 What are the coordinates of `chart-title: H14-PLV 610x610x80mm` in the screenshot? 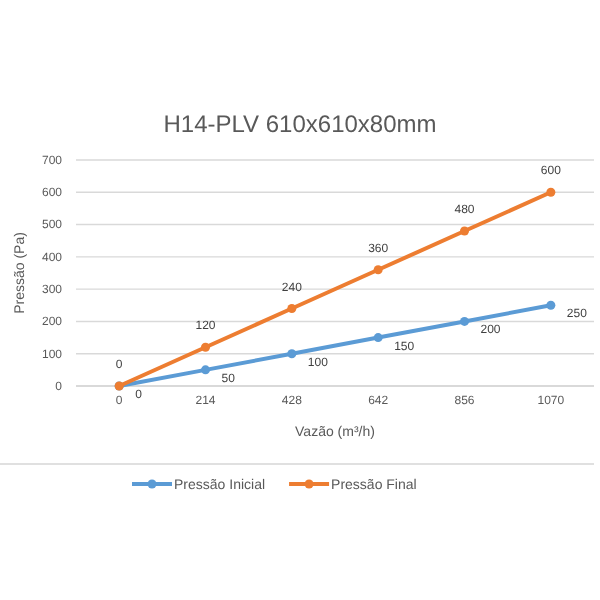 It's located at (300, 124).